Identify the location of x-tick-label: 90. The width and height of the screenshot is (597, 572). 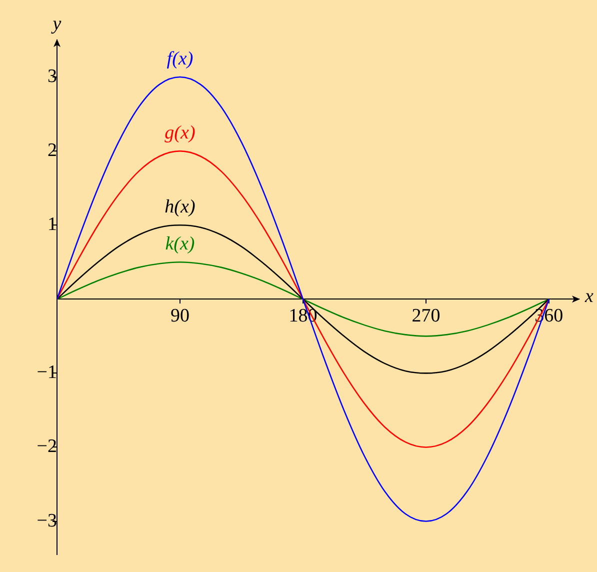
(180, 316).